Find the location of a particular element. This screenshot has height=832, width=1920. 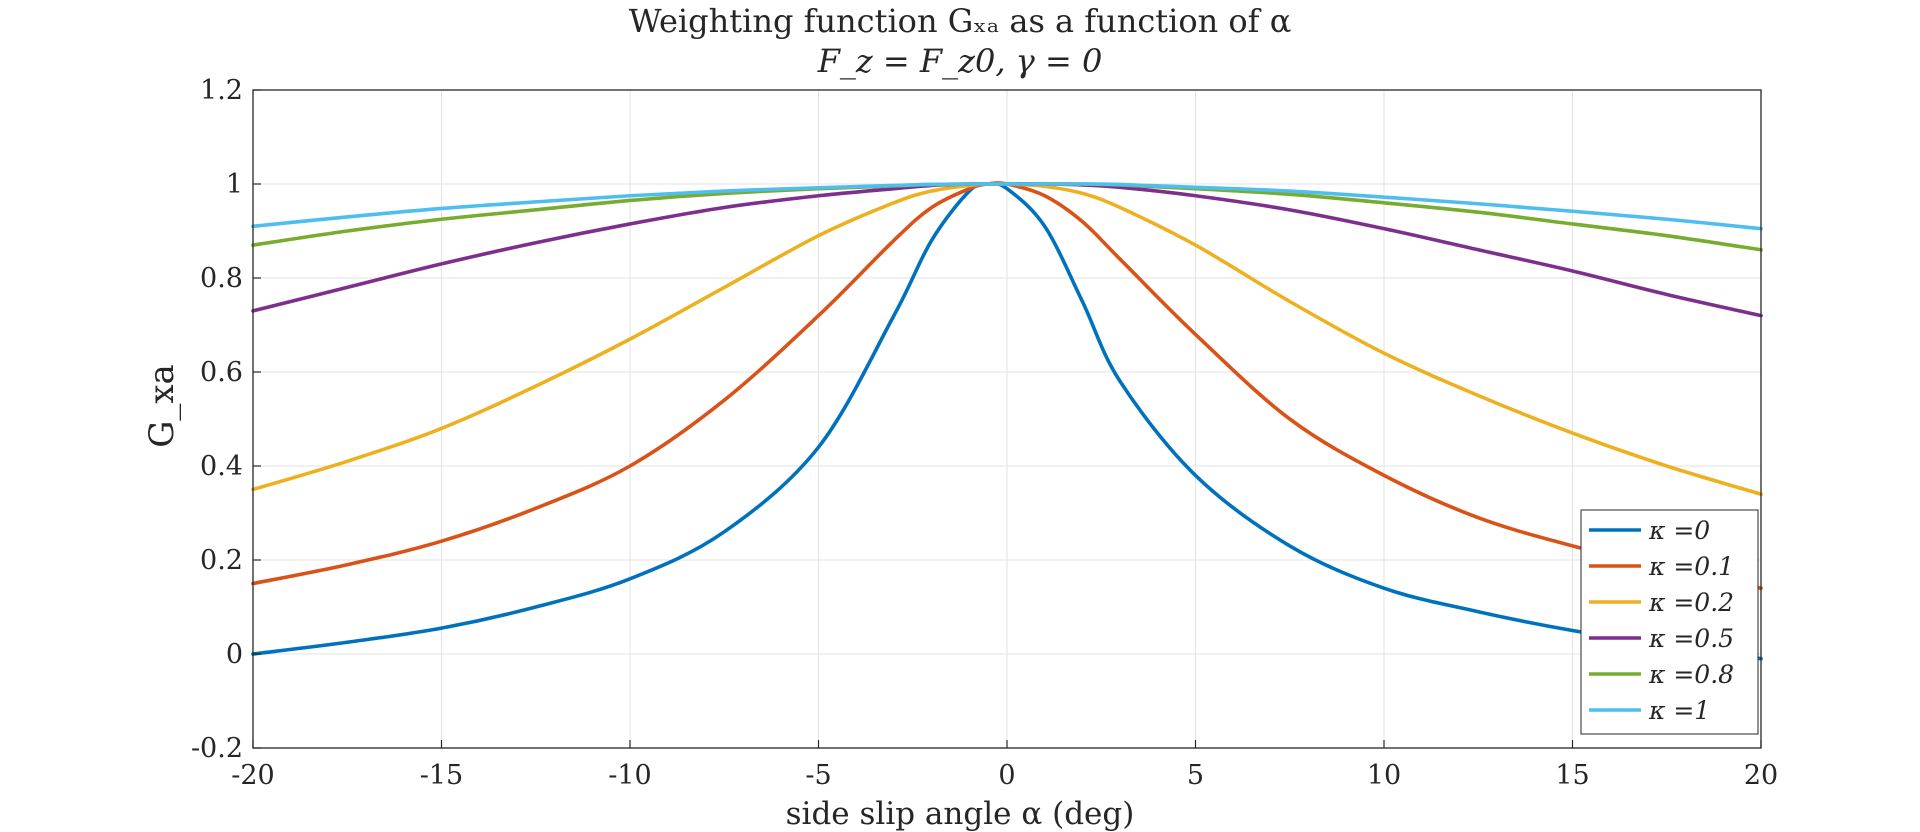

legend-box is located at coordinates (1669, 622).